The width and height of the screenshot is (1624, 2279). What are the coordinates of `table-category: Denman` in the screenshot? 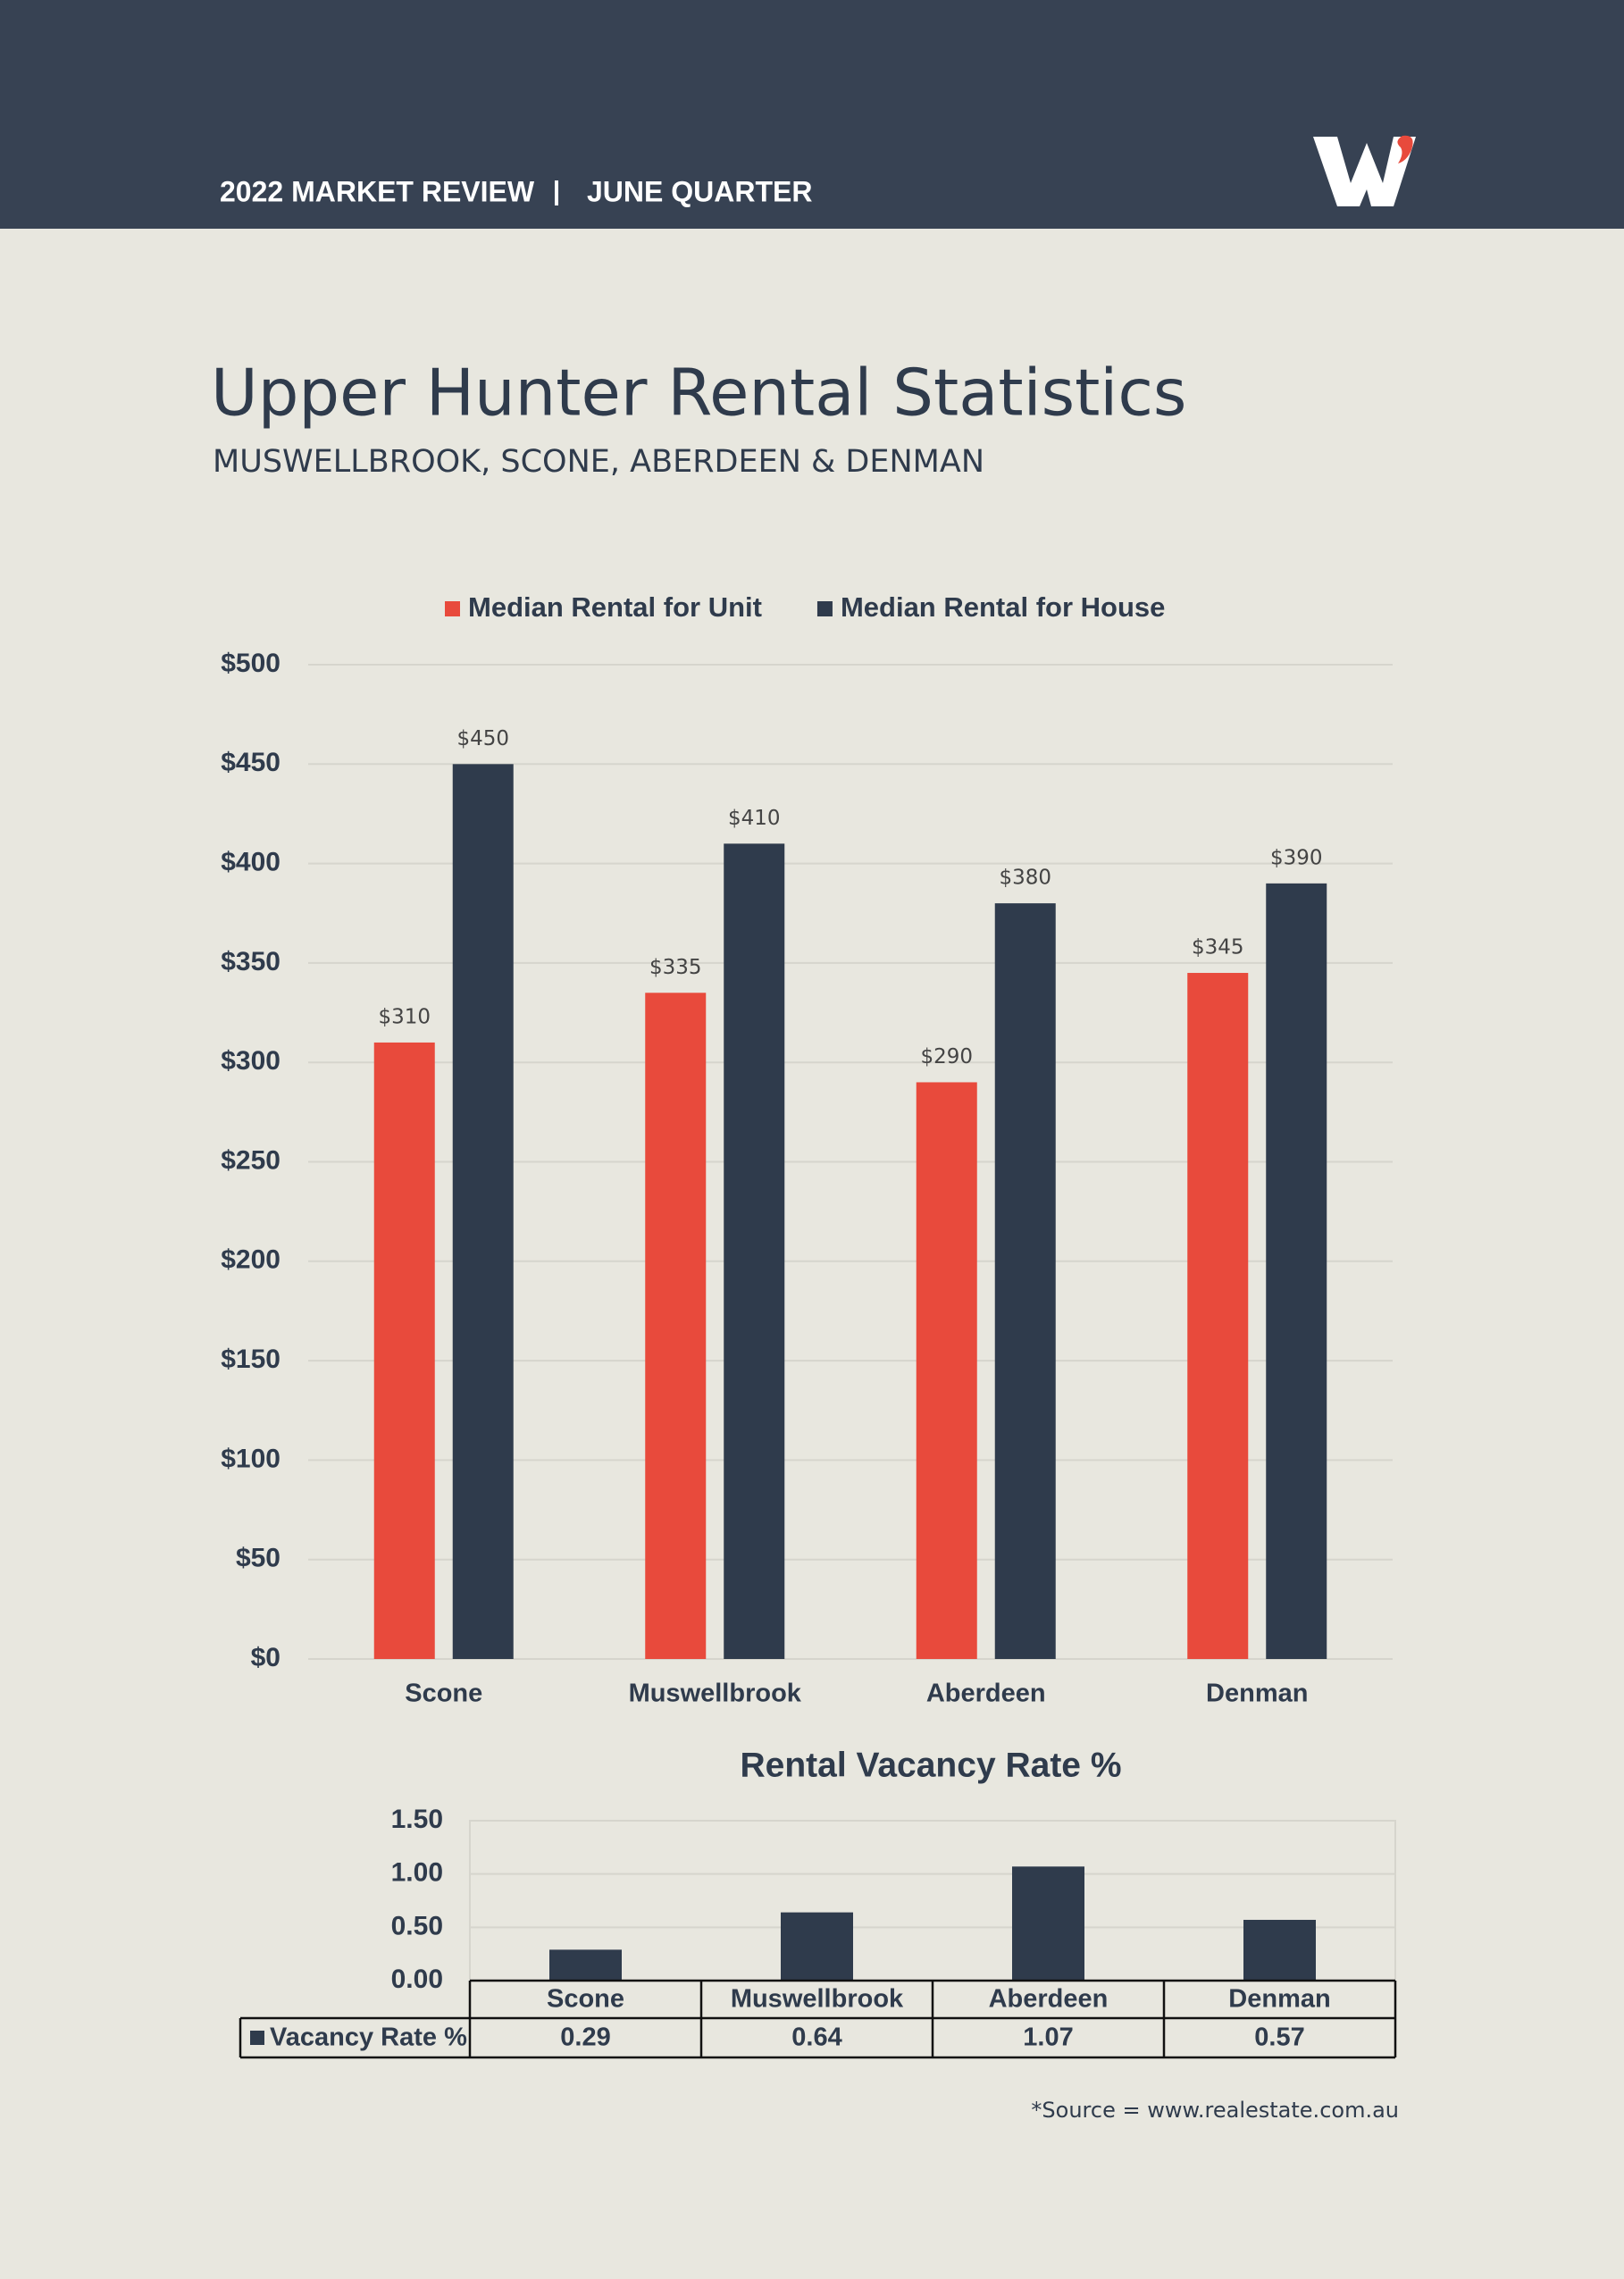 It's located at (1279, 1999).